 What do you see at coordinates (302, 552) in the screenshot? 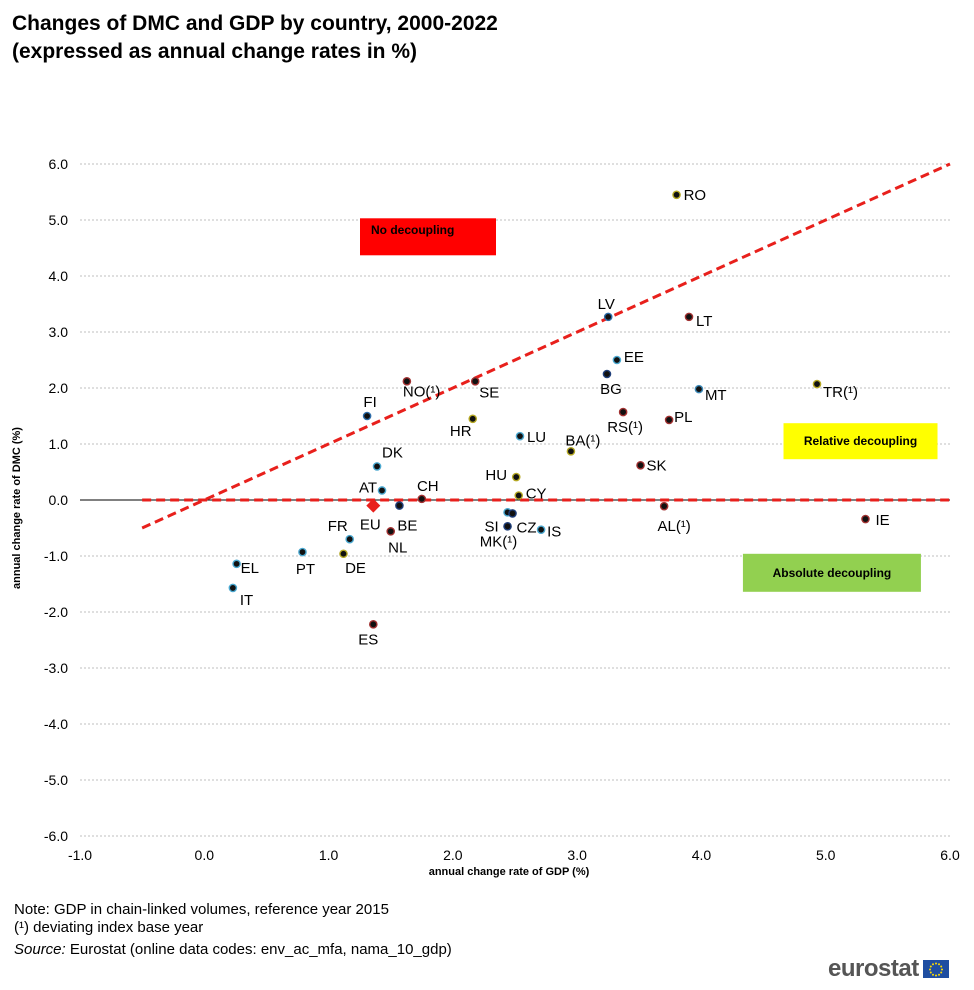
I see `point-pt` at bounding box center [302, 552].